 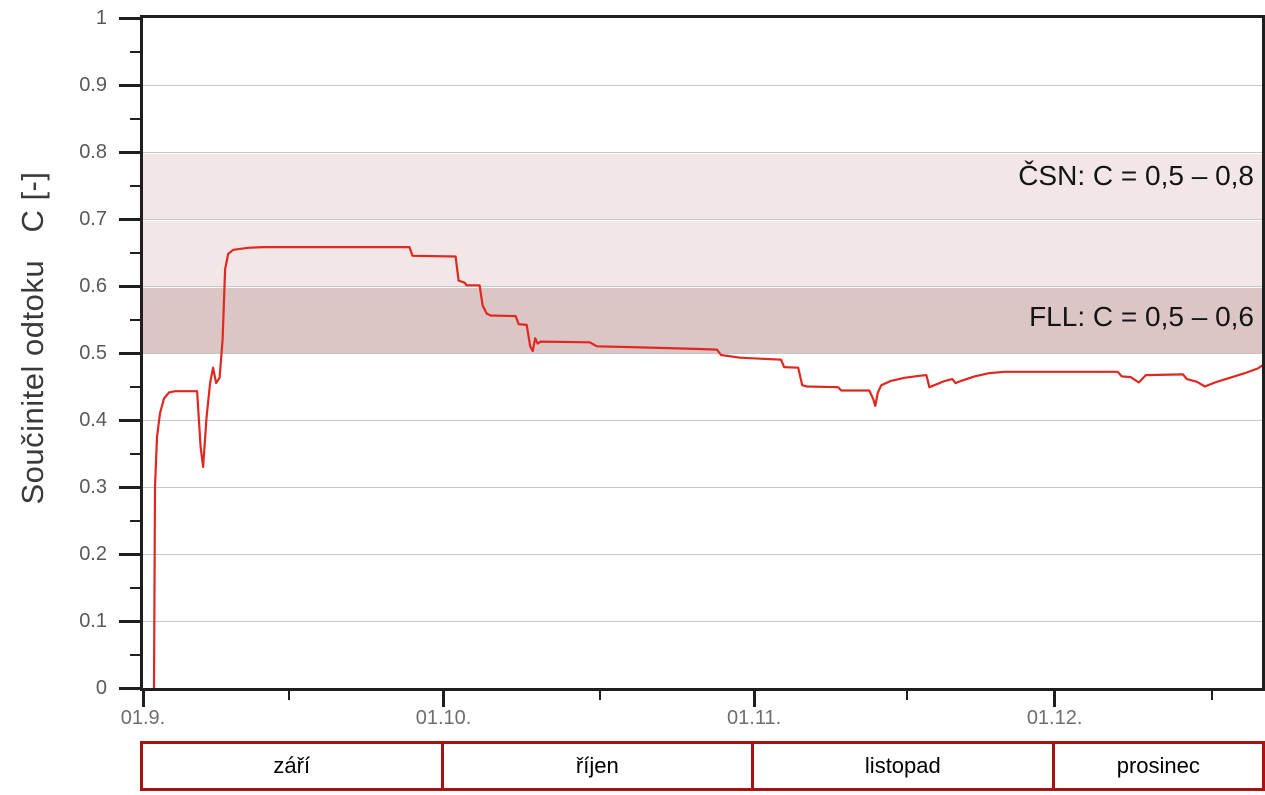 I want to click on month-label: září, so click(x=292, y=765).